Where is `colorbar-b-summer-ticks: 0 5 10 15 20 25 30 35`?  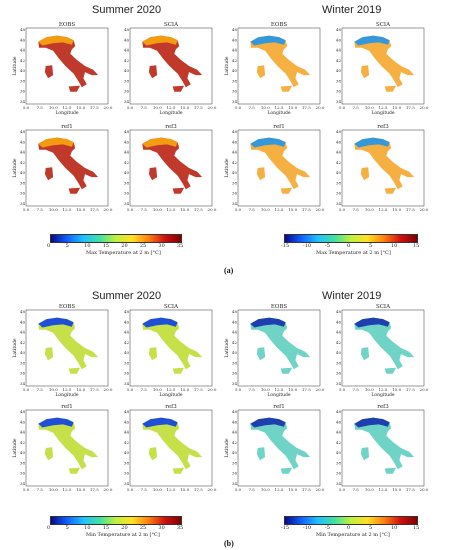
colorbar-b-summer-ticks: 0 5 10 15 20 25 30 35 is located at coordinates (115, 528).